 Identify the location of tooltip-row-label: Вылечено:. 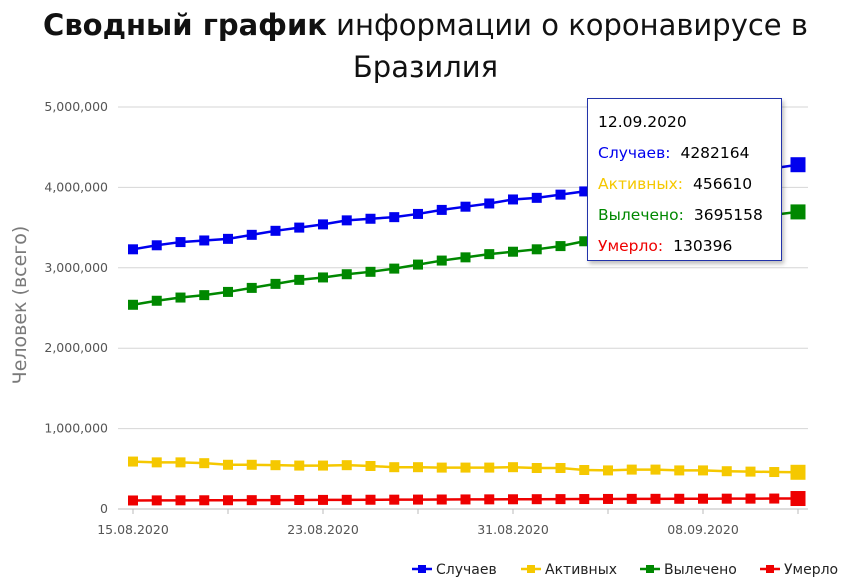
(641, 215).